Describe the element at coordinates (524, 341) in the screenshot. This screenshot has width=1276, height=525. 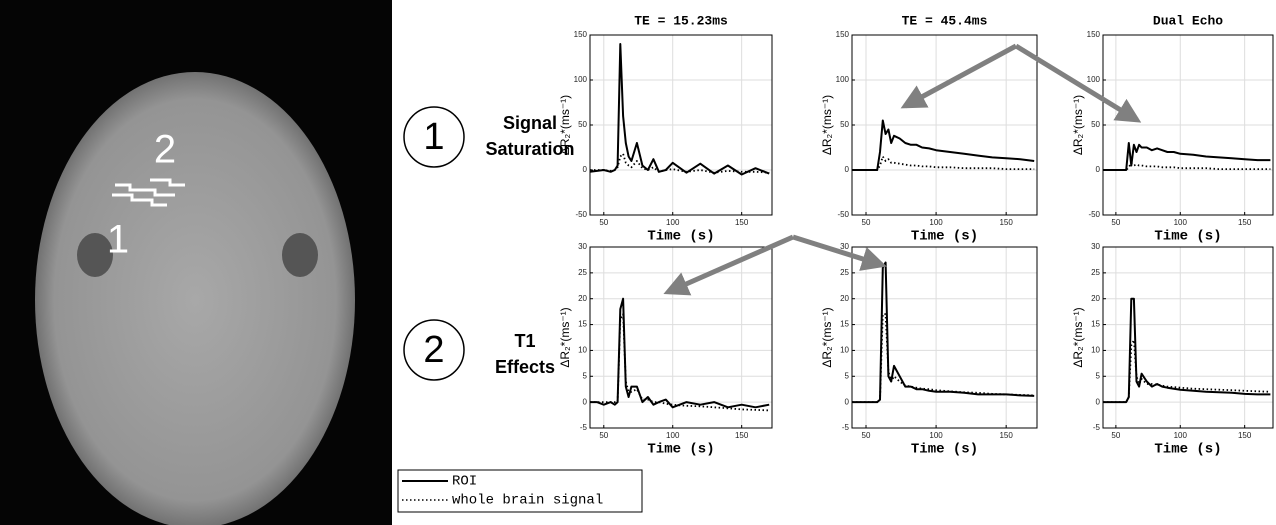
I see `row-label: T1` at that location.